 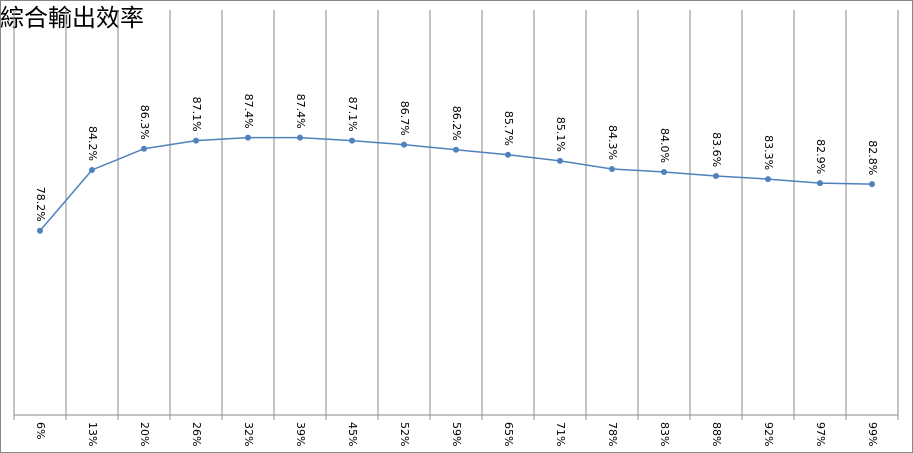 What do you see at coordinates (612, 142) in the screenshot?
I see `data-label: 84.3%` at bounding box center [612, 142].